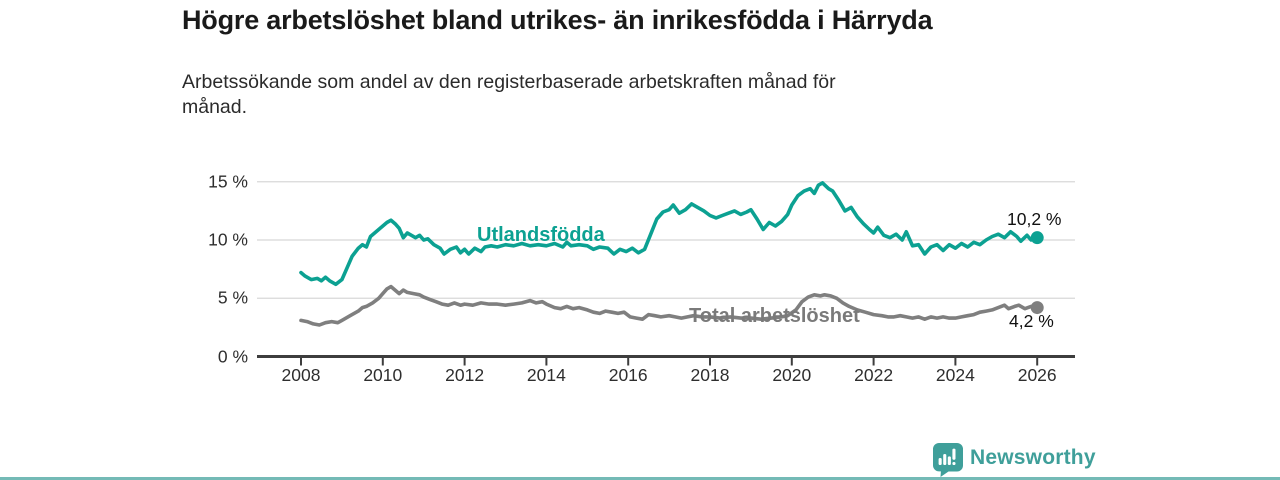  What do you see at coordinates (955, 375) in the screenshot?
I see `x-axis-tick-label: 2024` at bounding box center [955, 375].